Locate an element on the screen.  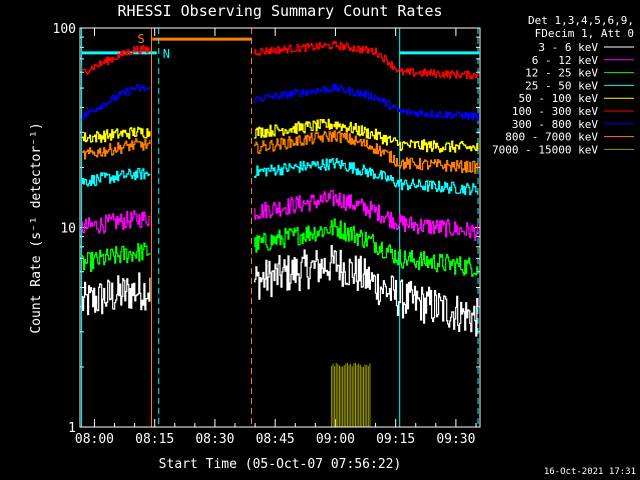
y-tick-label: 10 is located at coordinates (68, 229).